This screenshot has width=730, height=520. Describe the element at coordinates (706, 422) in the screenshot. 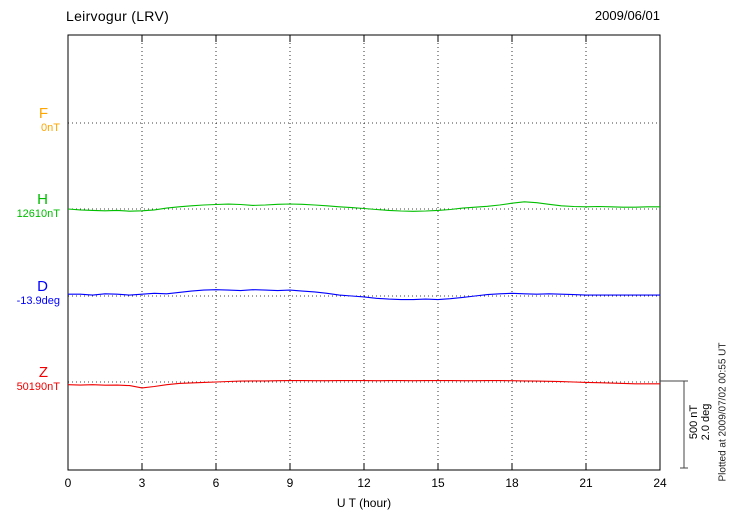

I see `scale-bar-label-deg: 2.0 deg` at that location.